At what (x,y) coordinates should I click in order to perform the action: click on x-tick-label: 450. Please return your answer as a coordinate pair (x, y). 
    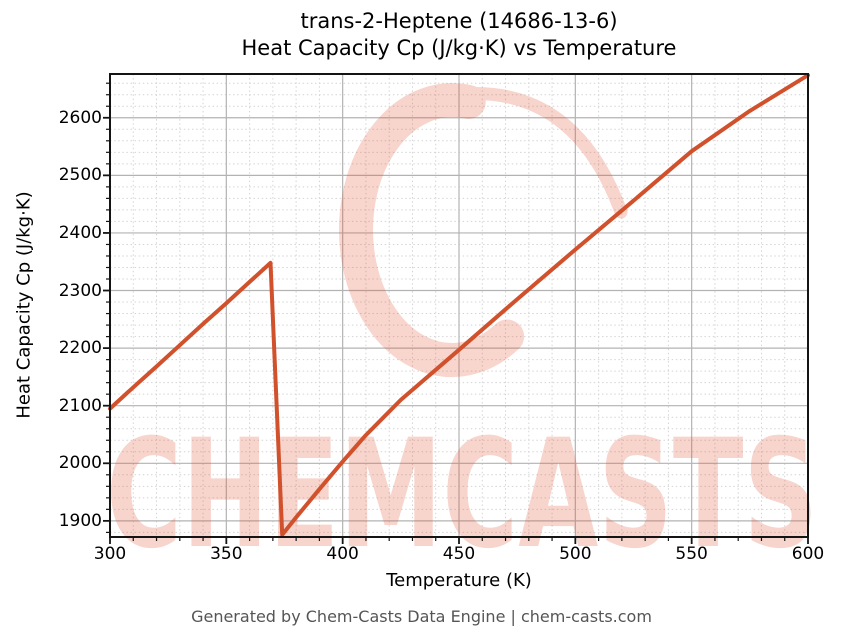
    Looking at the image, I should click on (459, 554).